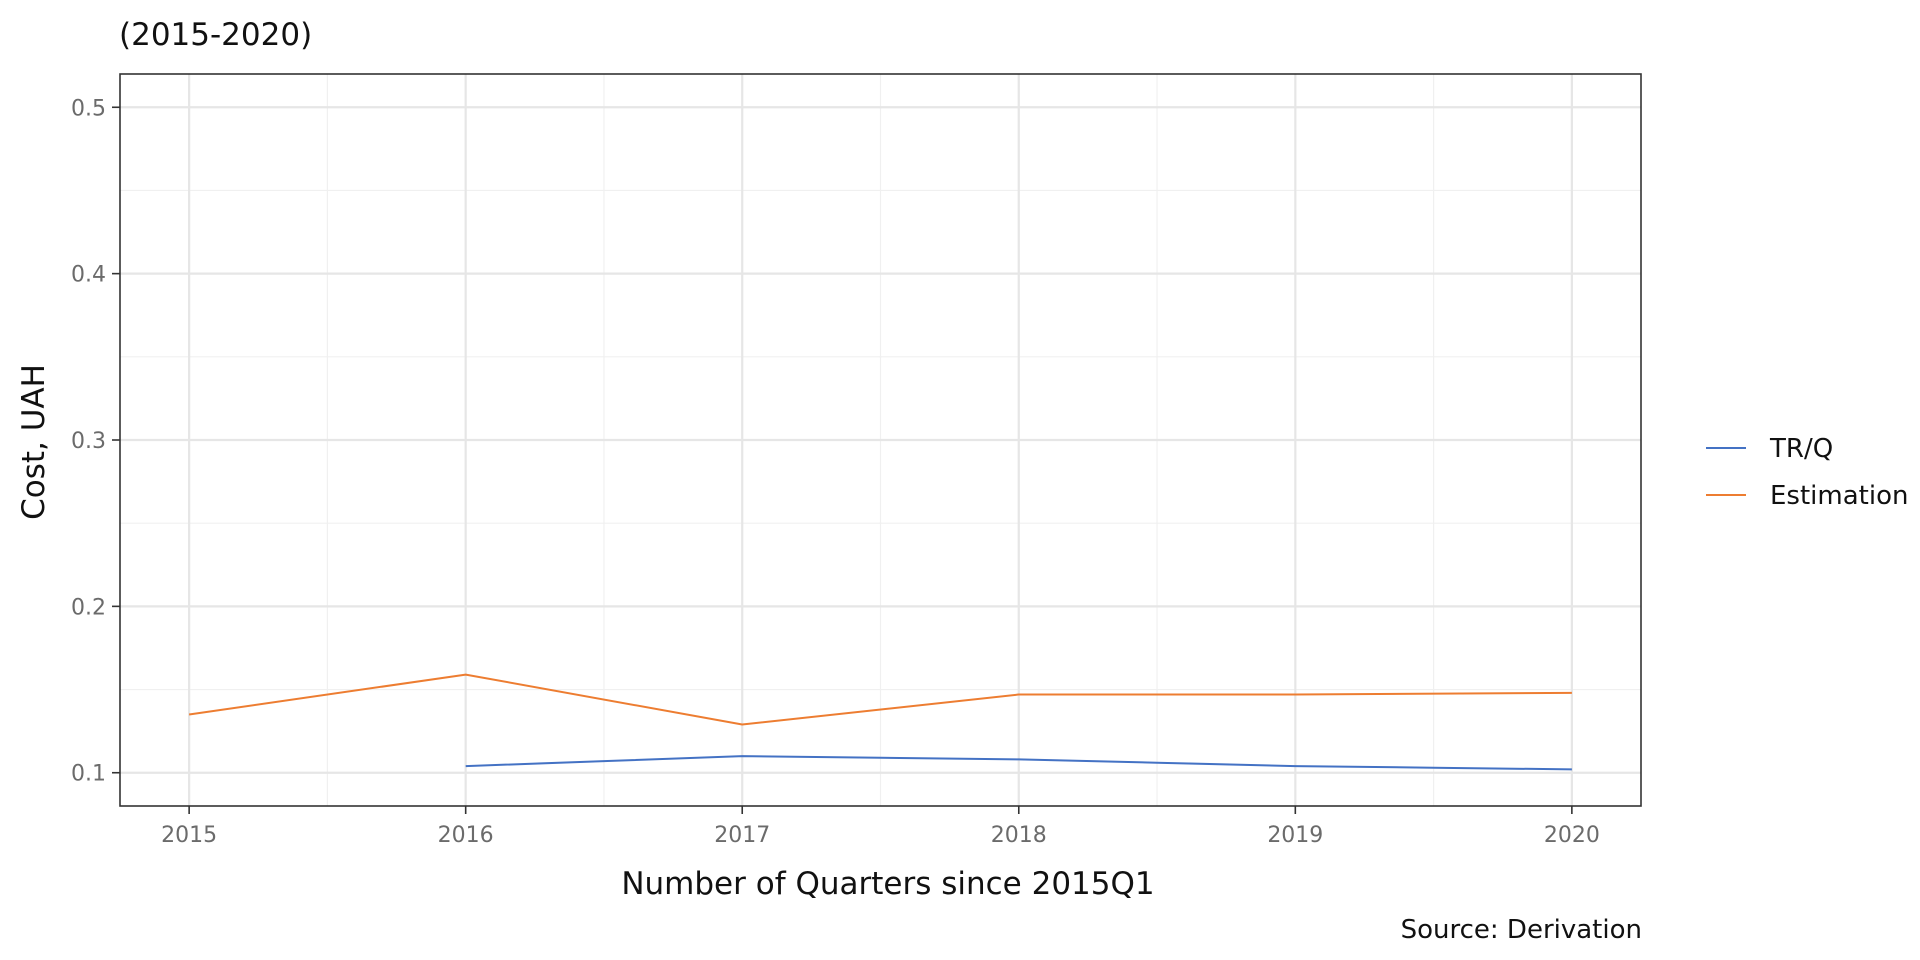 The height and width of the screenshot is (960, 1920). What do you see at coordinates (88, 774) in the screenshot?
I see `y-tick-label: 0.1` at bounding box center [88, 774].